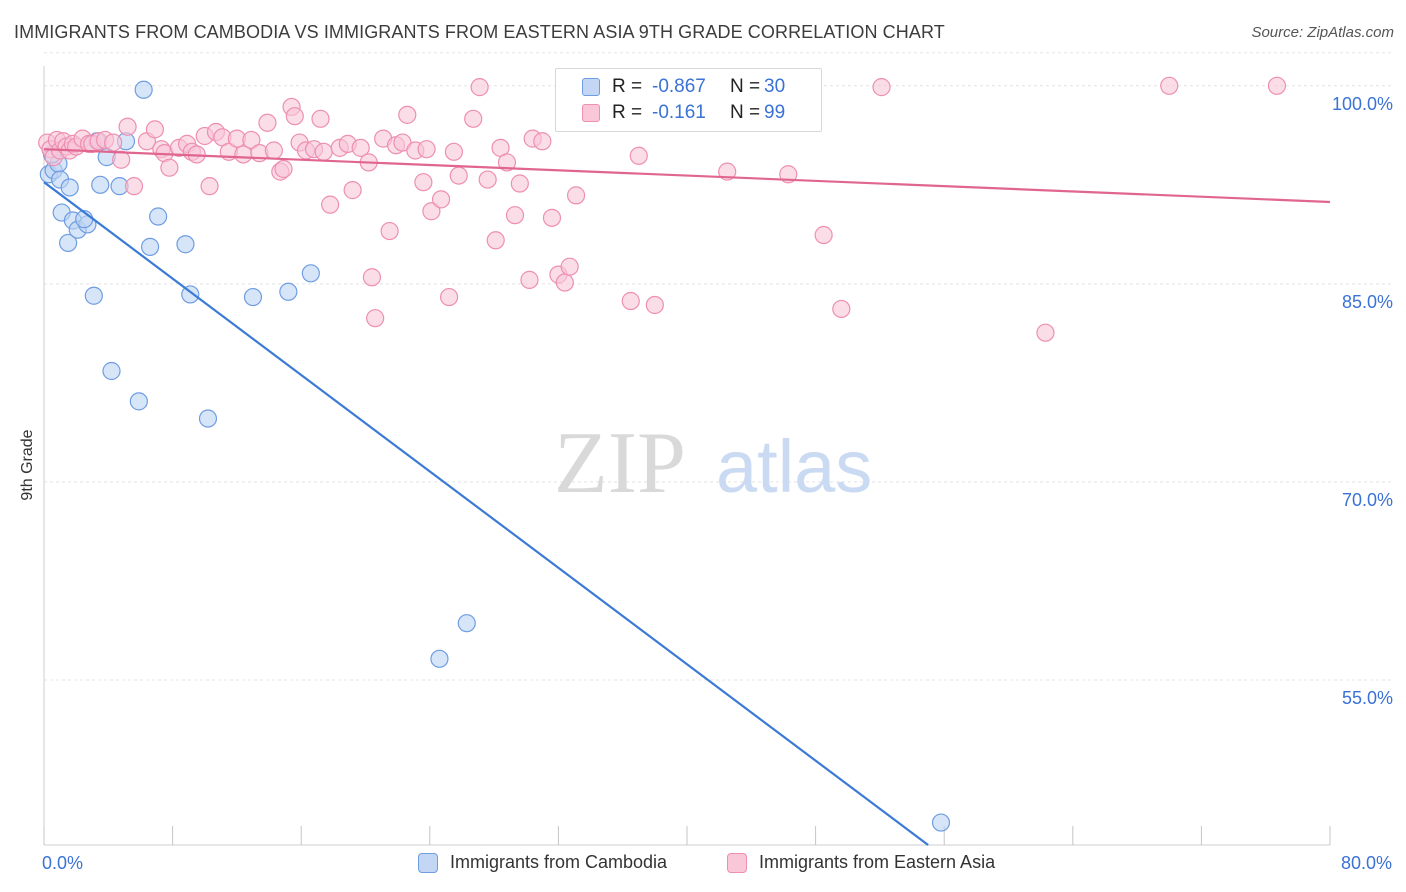 The image size is (1406, 892). What do you see at coordinates (591, 87) in the screenshot?
I see `legend-swatch-cambodia` at bounding box center [591, 87].